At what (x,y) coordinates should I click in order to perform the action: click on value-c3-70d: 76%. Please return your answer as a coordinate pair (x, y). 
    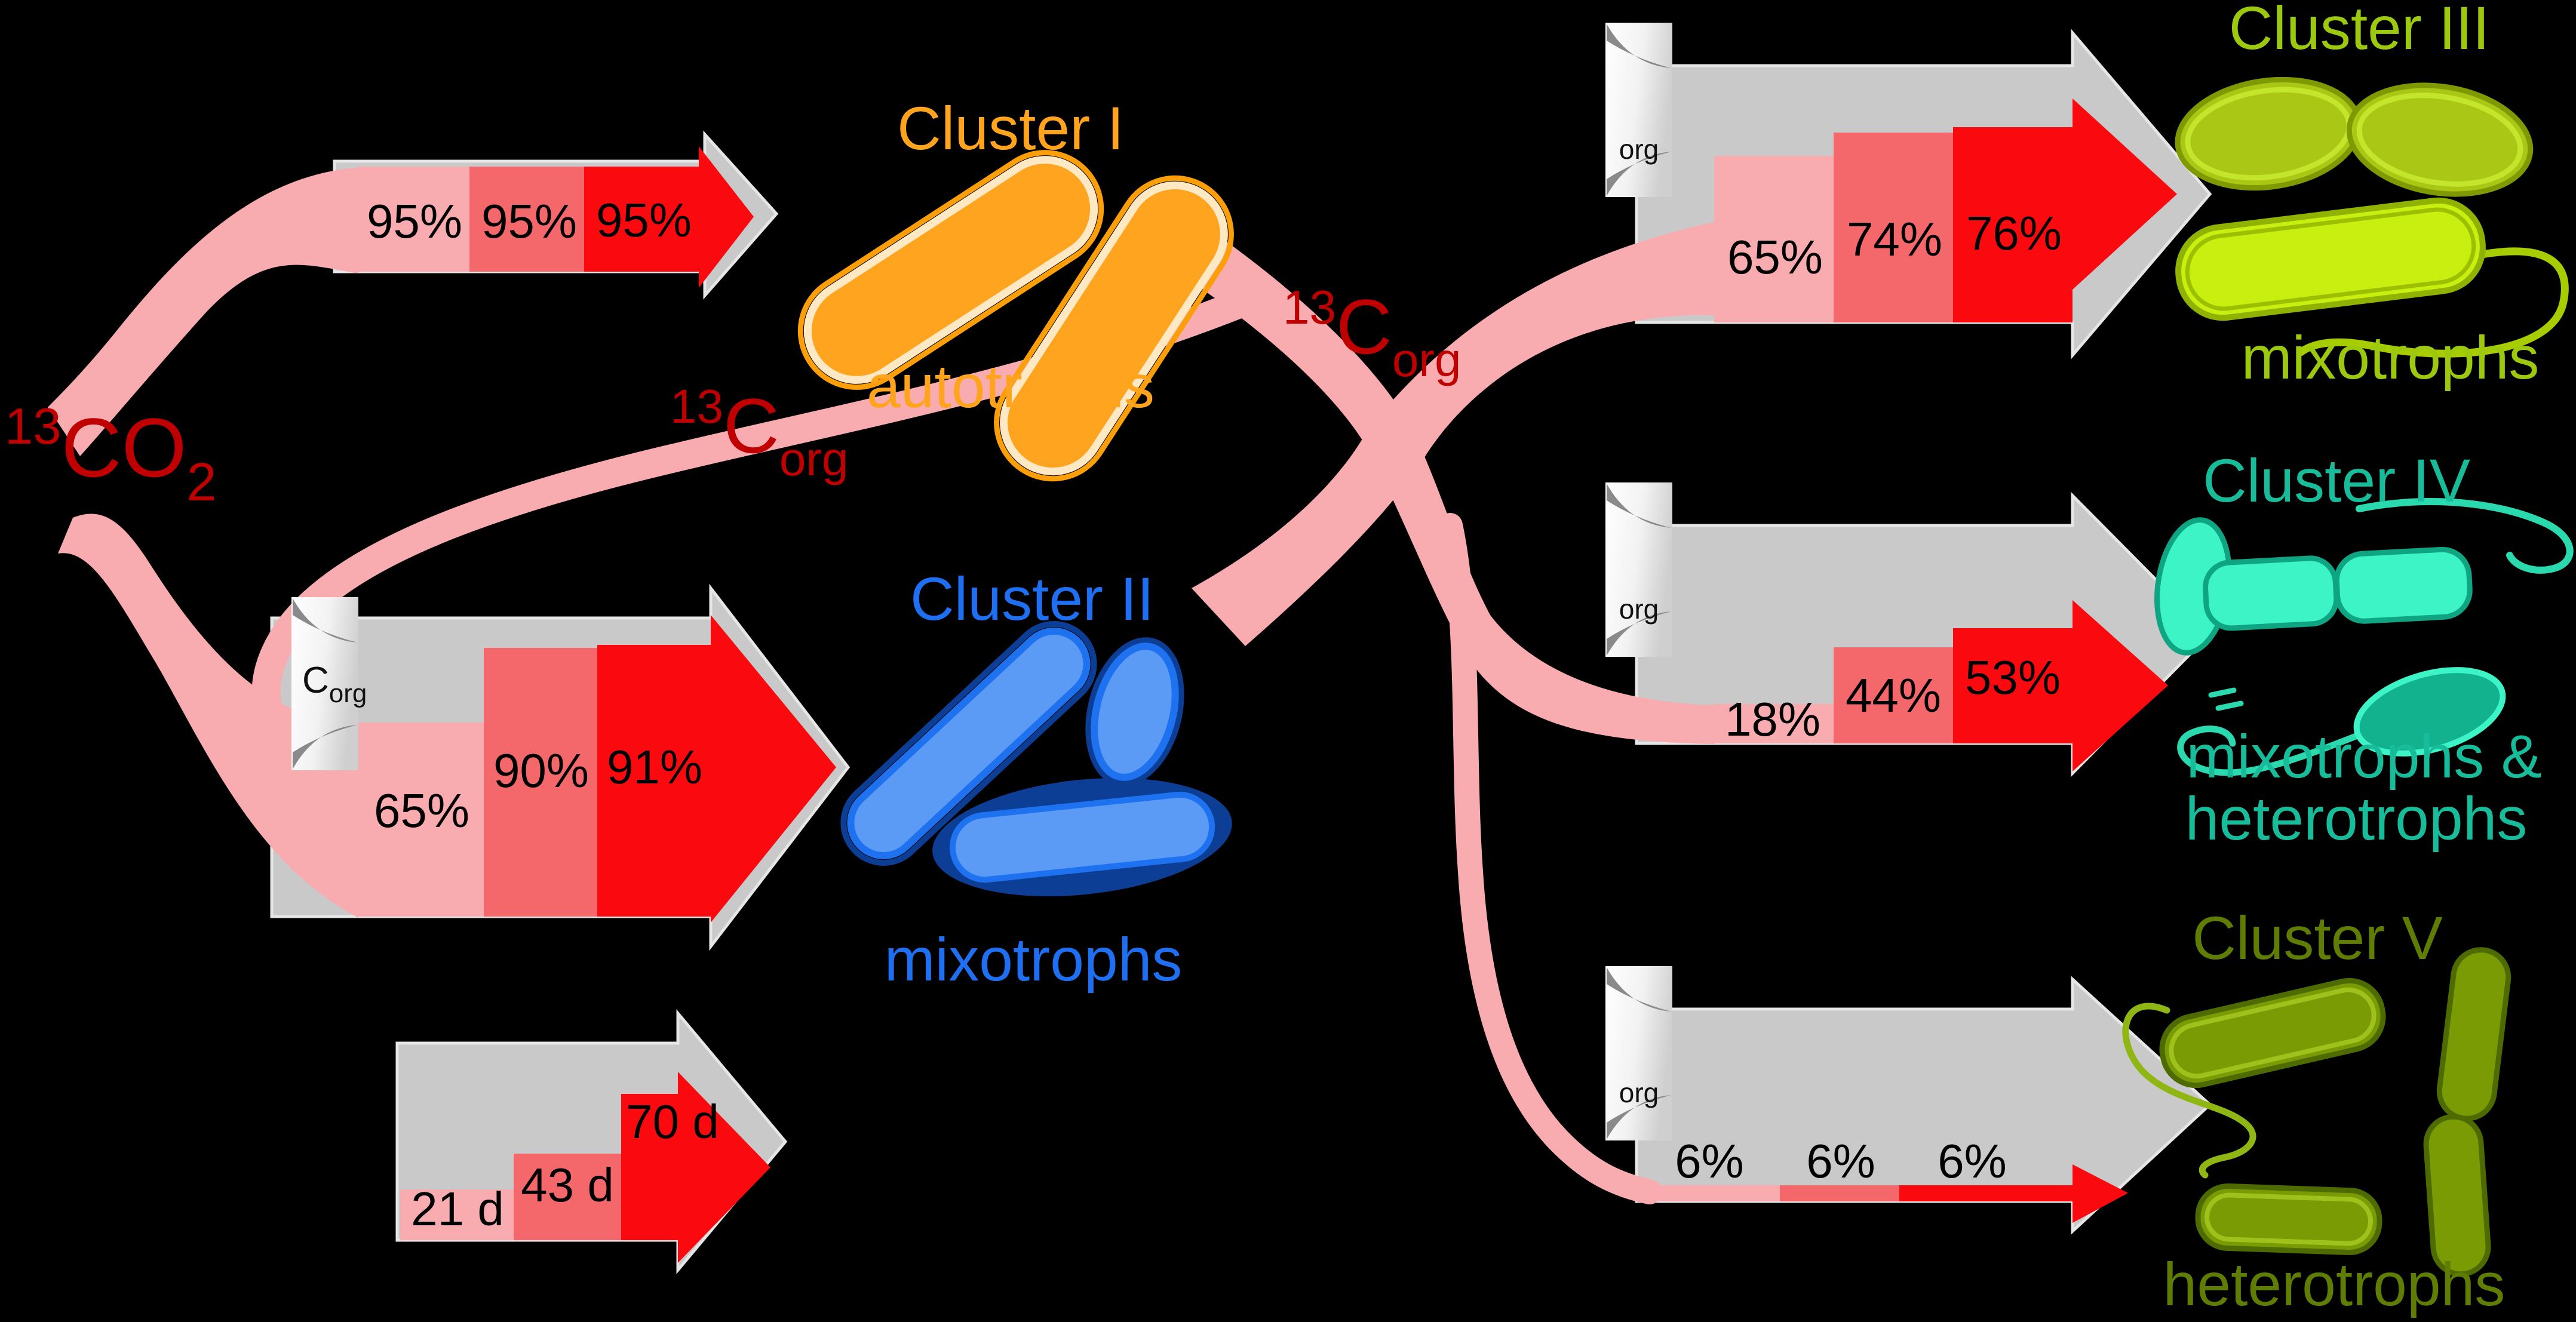
    Looking at the image, I should click on (2014, 233).